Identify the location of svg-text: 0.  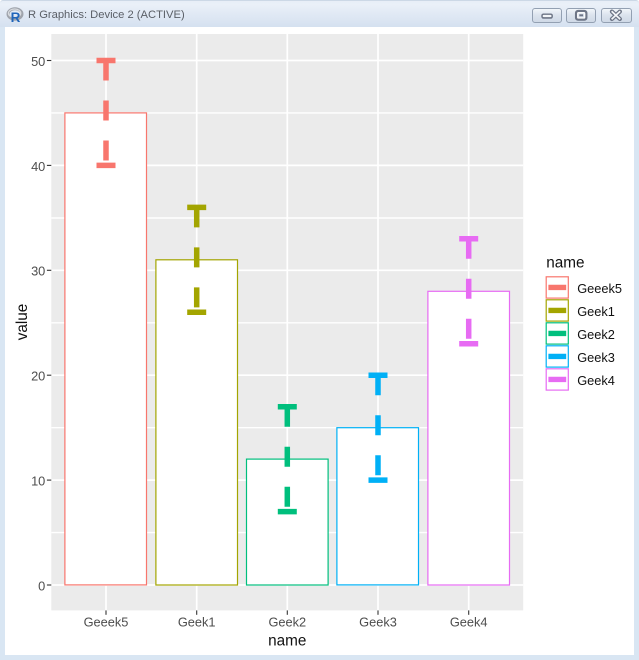
(41, 585).